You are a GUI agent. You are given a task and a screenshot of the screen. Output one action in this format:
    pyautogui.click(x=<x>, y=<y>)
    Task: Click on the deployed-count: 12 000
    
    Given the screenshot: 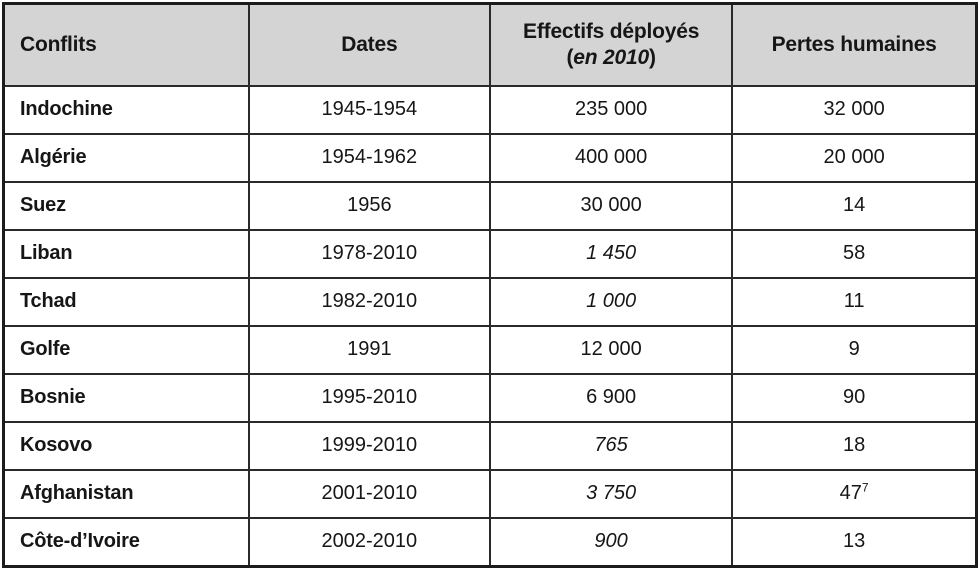 What is the action you would take?
    pyautogui.click(x=611, y=349)
    